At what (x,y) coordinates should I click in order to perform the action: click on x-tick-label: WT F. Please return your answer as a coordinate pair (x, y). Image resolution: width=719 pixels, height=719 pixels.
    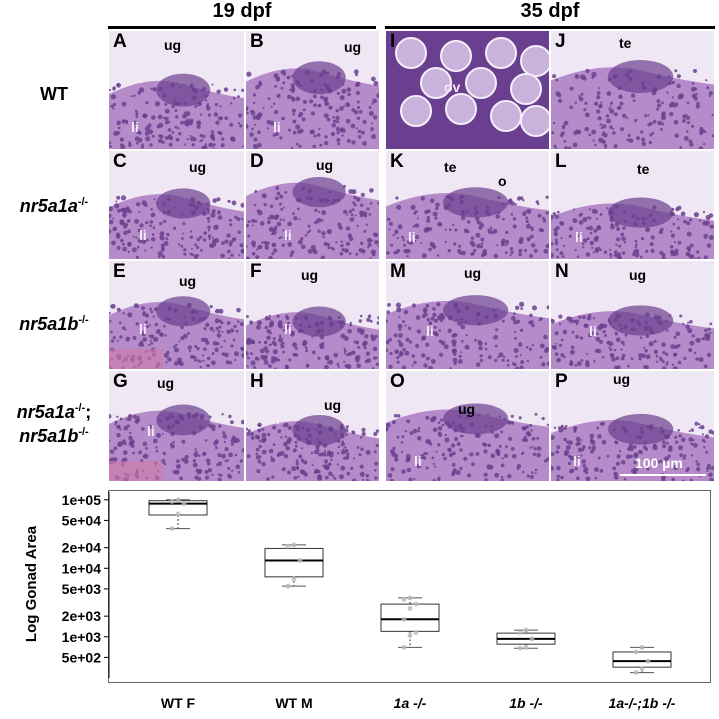
    Looking at the image, I should click on (178, 703).